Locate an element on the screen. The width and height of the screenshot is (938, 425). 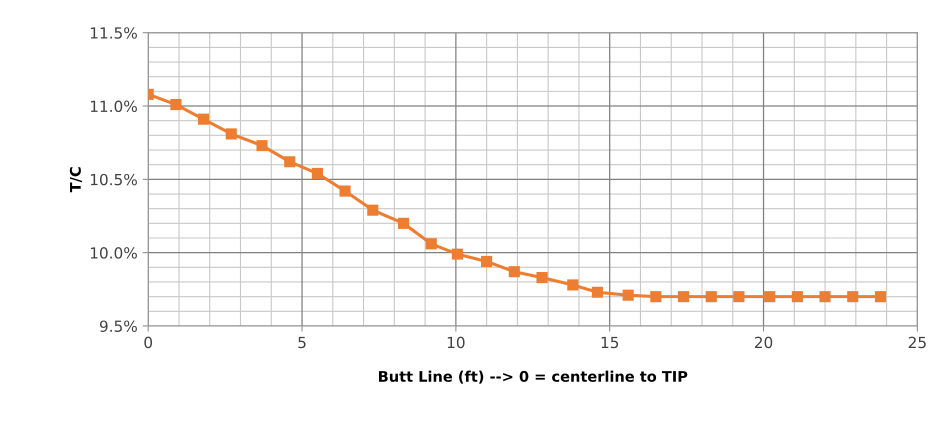
x-axis-title: Butt Line (ft) --> 0 = centerline to TIP is located at coordinates (533, 377).